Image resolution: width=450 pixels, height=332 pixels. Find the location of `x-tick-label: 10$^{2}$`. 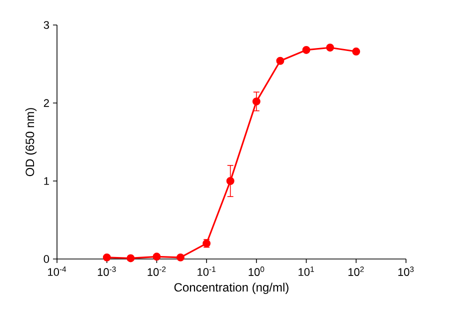

x-tick-label: 10$^{2}$ is located at coordinates (356, 271).